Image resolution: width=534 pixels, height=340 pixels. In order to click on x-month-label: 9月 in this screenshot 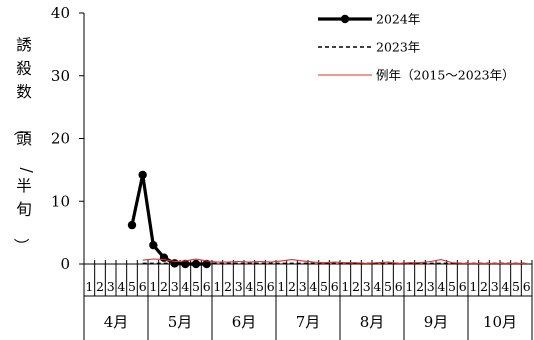, I will do `click(436, 322)`.